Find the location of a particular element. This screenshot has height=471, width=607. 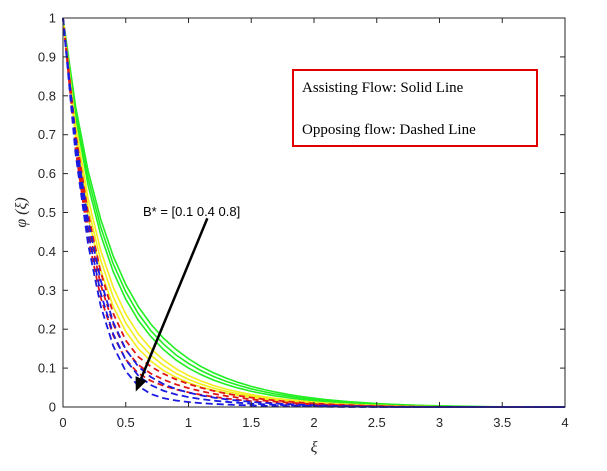

y-tick-label: 0.4 is located at coordinates (47, 251).